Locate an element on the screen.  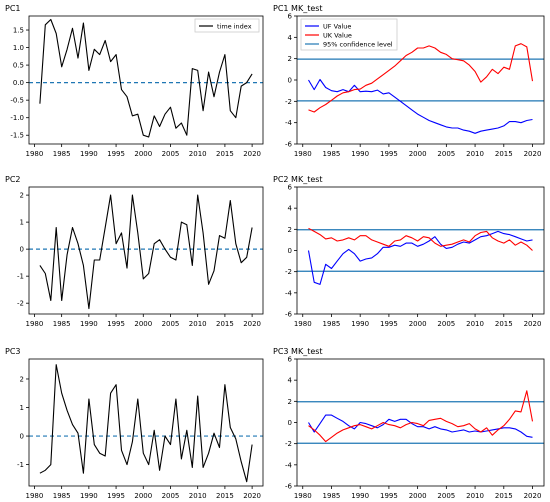
y-tick-label: 4 is located at coordinates (290, 38).